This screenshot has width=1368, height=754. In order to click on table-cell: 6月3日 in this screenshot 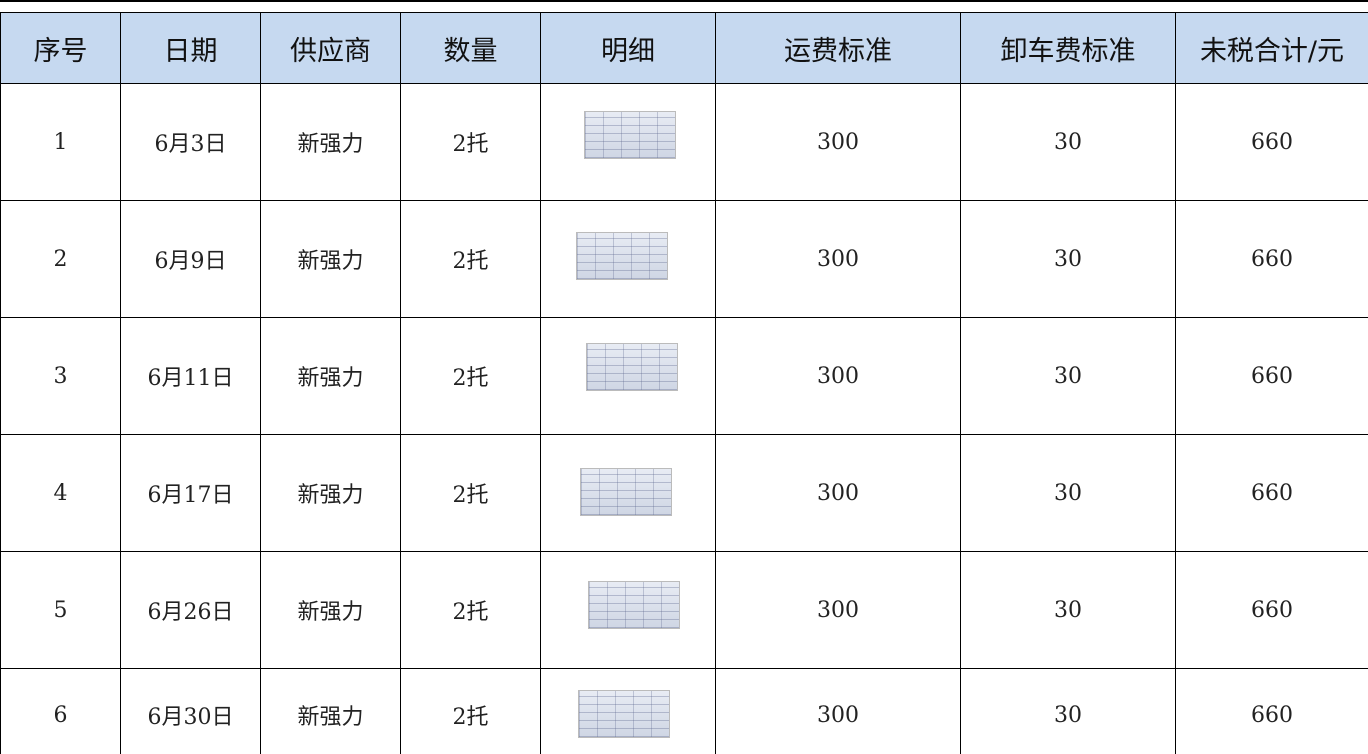, I will do `click(190, 142)`.